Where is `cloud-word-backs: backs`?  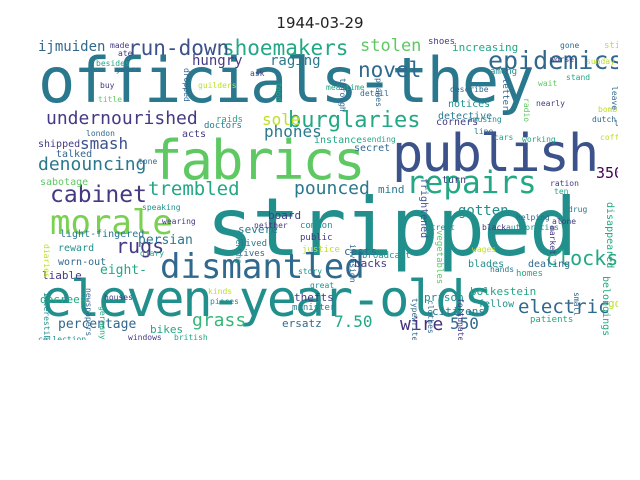 cloud-word-backs: backs is located at coordinates (371, 263).